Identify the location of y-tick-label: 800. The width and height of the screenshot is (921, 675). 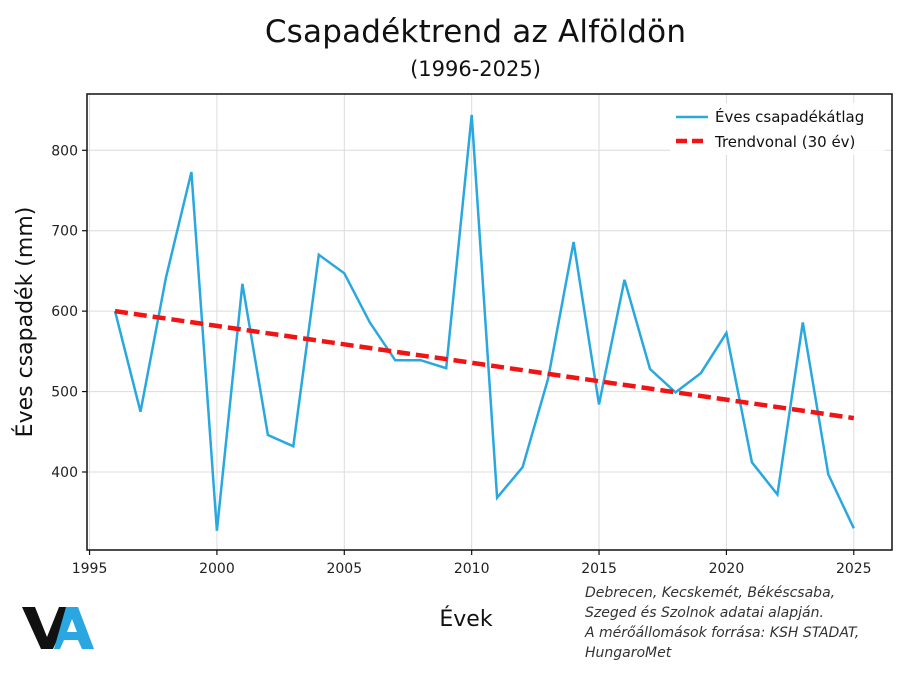
(64, 151).